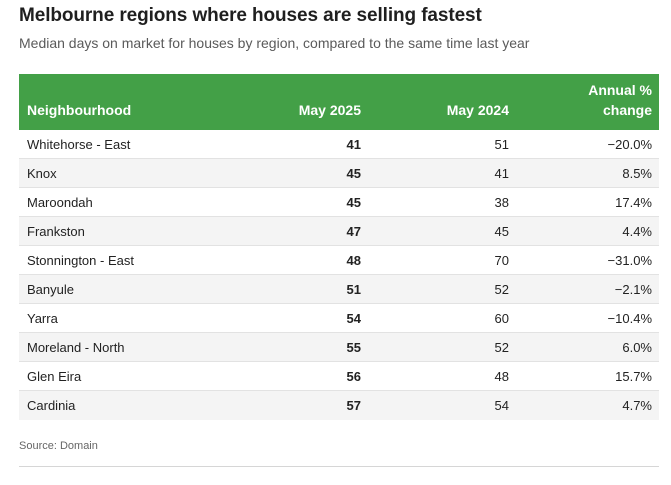 The width and height of the screenshot is (671, 485). I want to click on table-row: Moreland - North 55 52 6.0%, so click(339, 347).